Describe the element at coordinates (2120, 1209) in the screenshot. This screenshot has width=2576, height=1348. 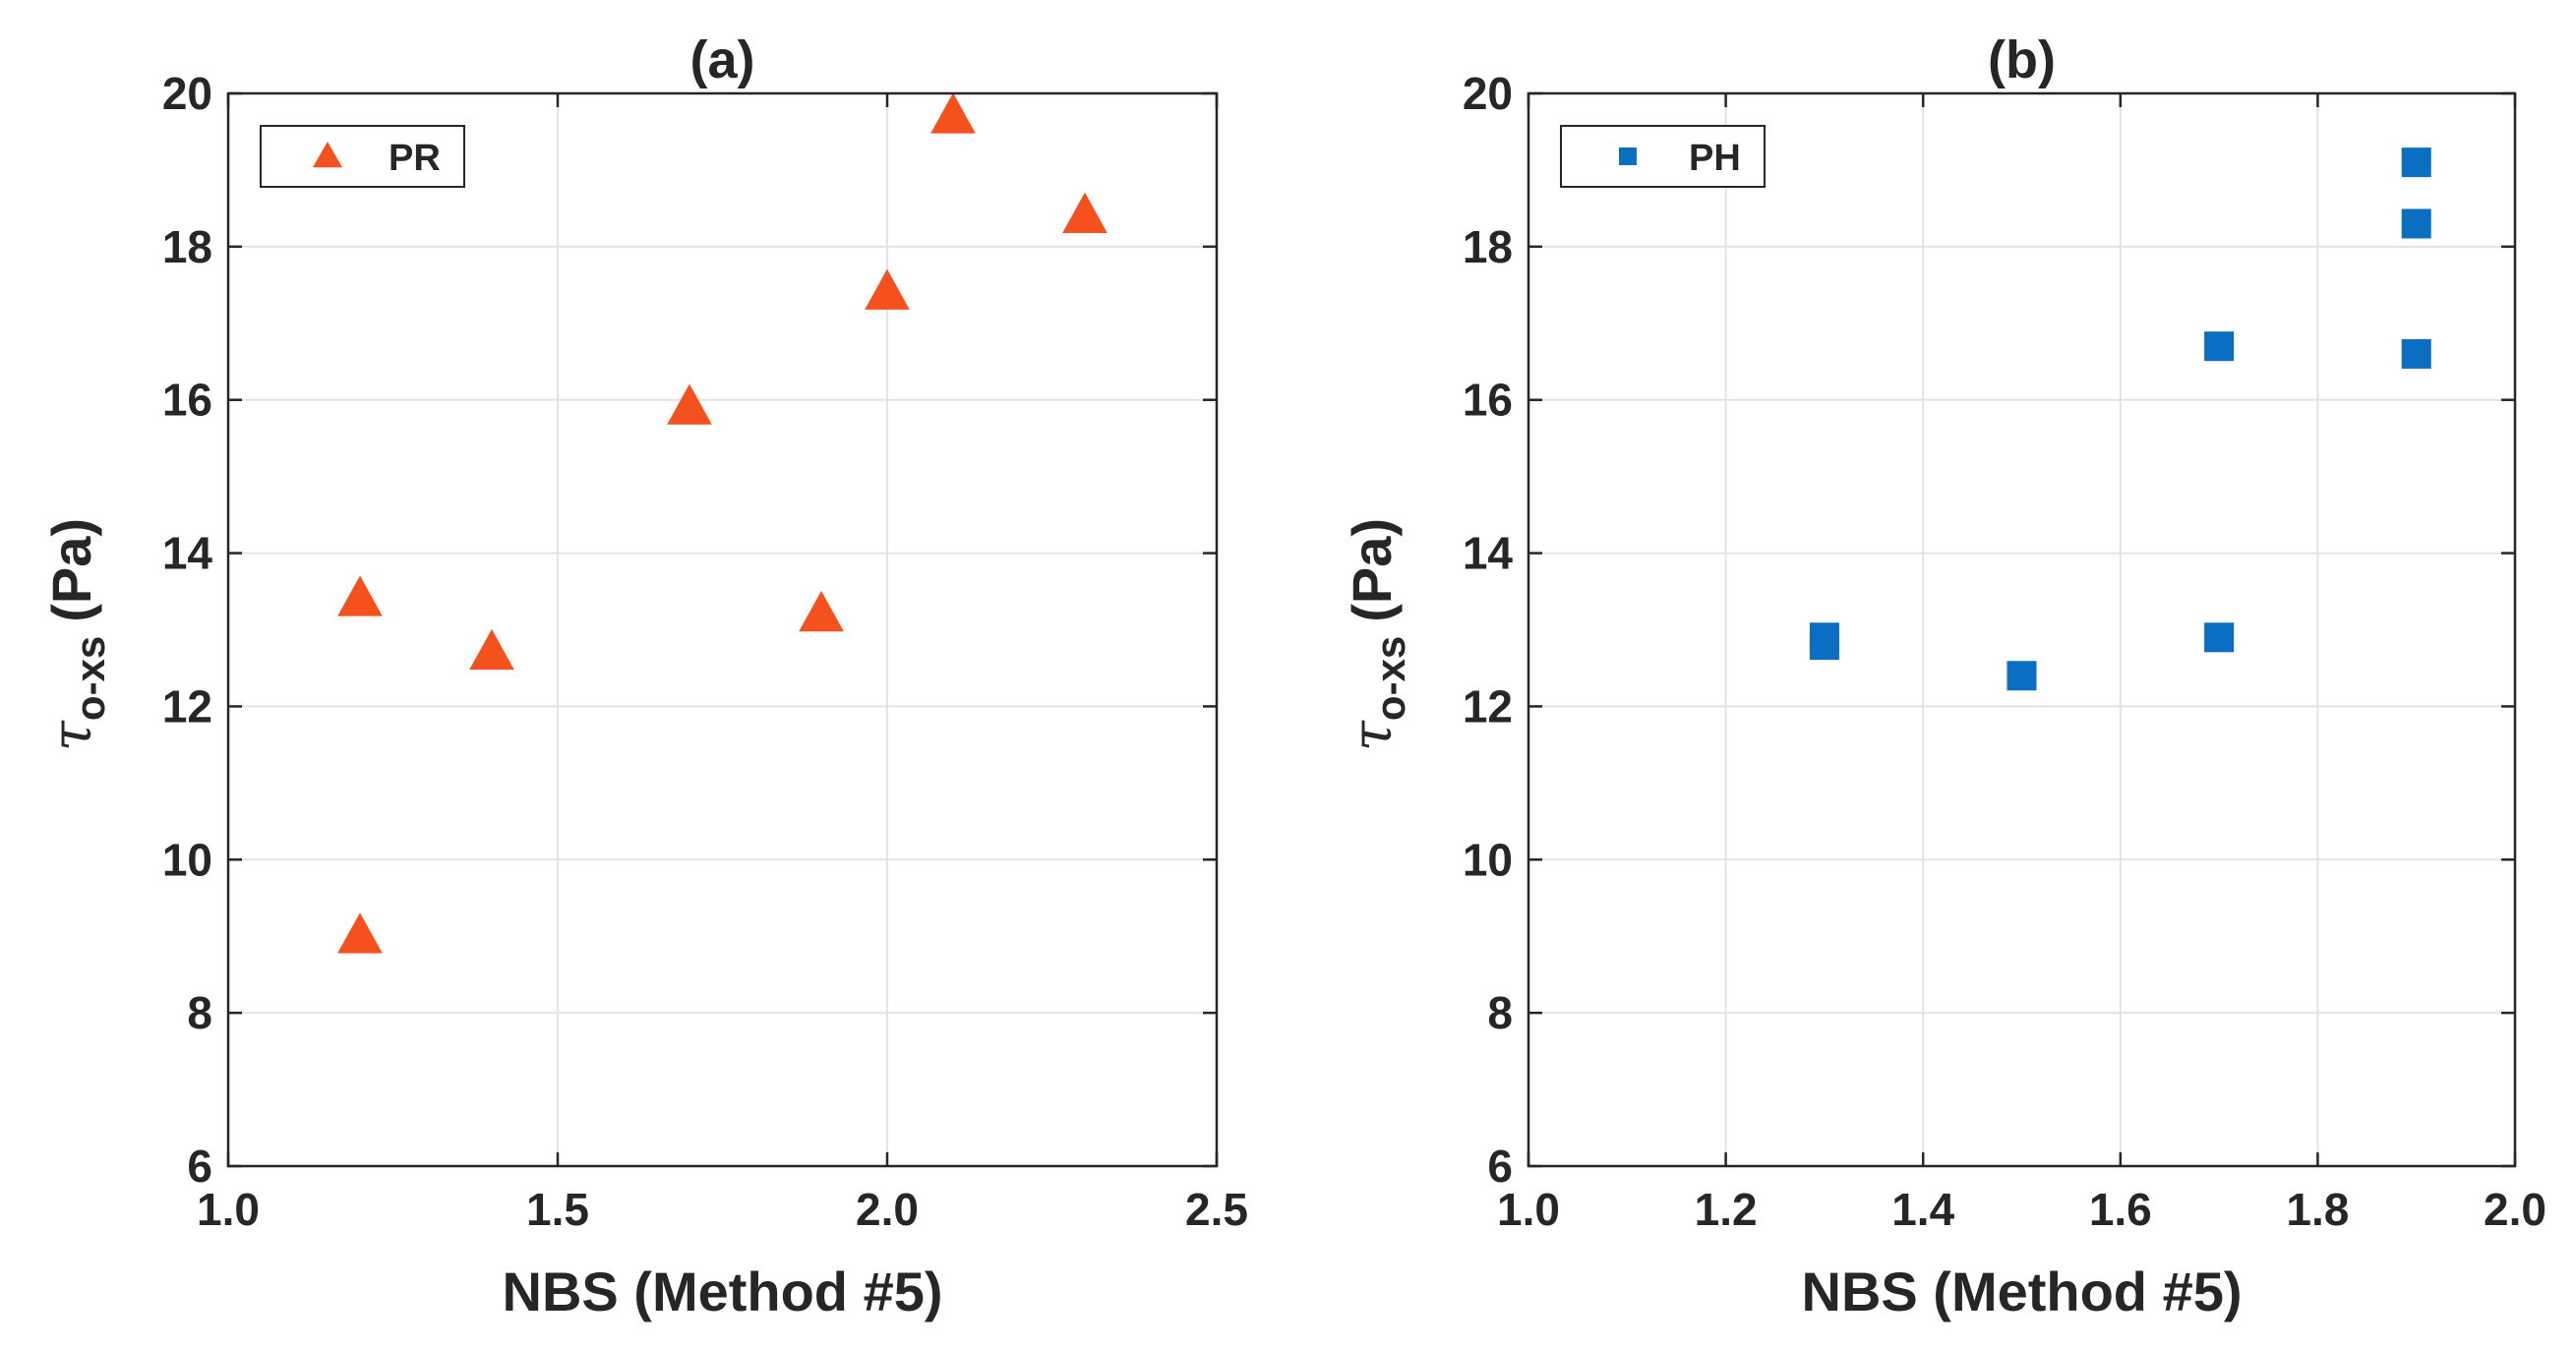
I see `x-tick-label: 1.6` at that location.